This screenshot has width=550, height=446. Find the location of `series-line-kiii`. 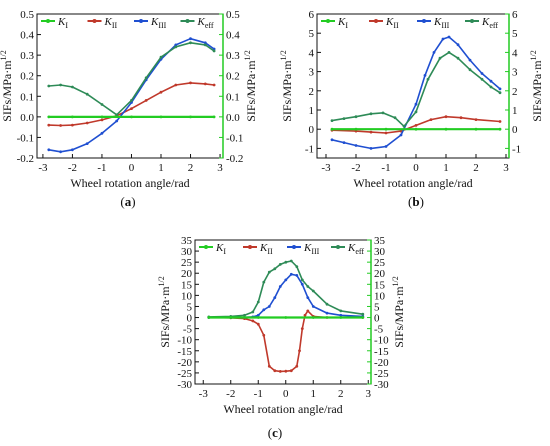

series-line-kiii is located at coordinates (416, 93).